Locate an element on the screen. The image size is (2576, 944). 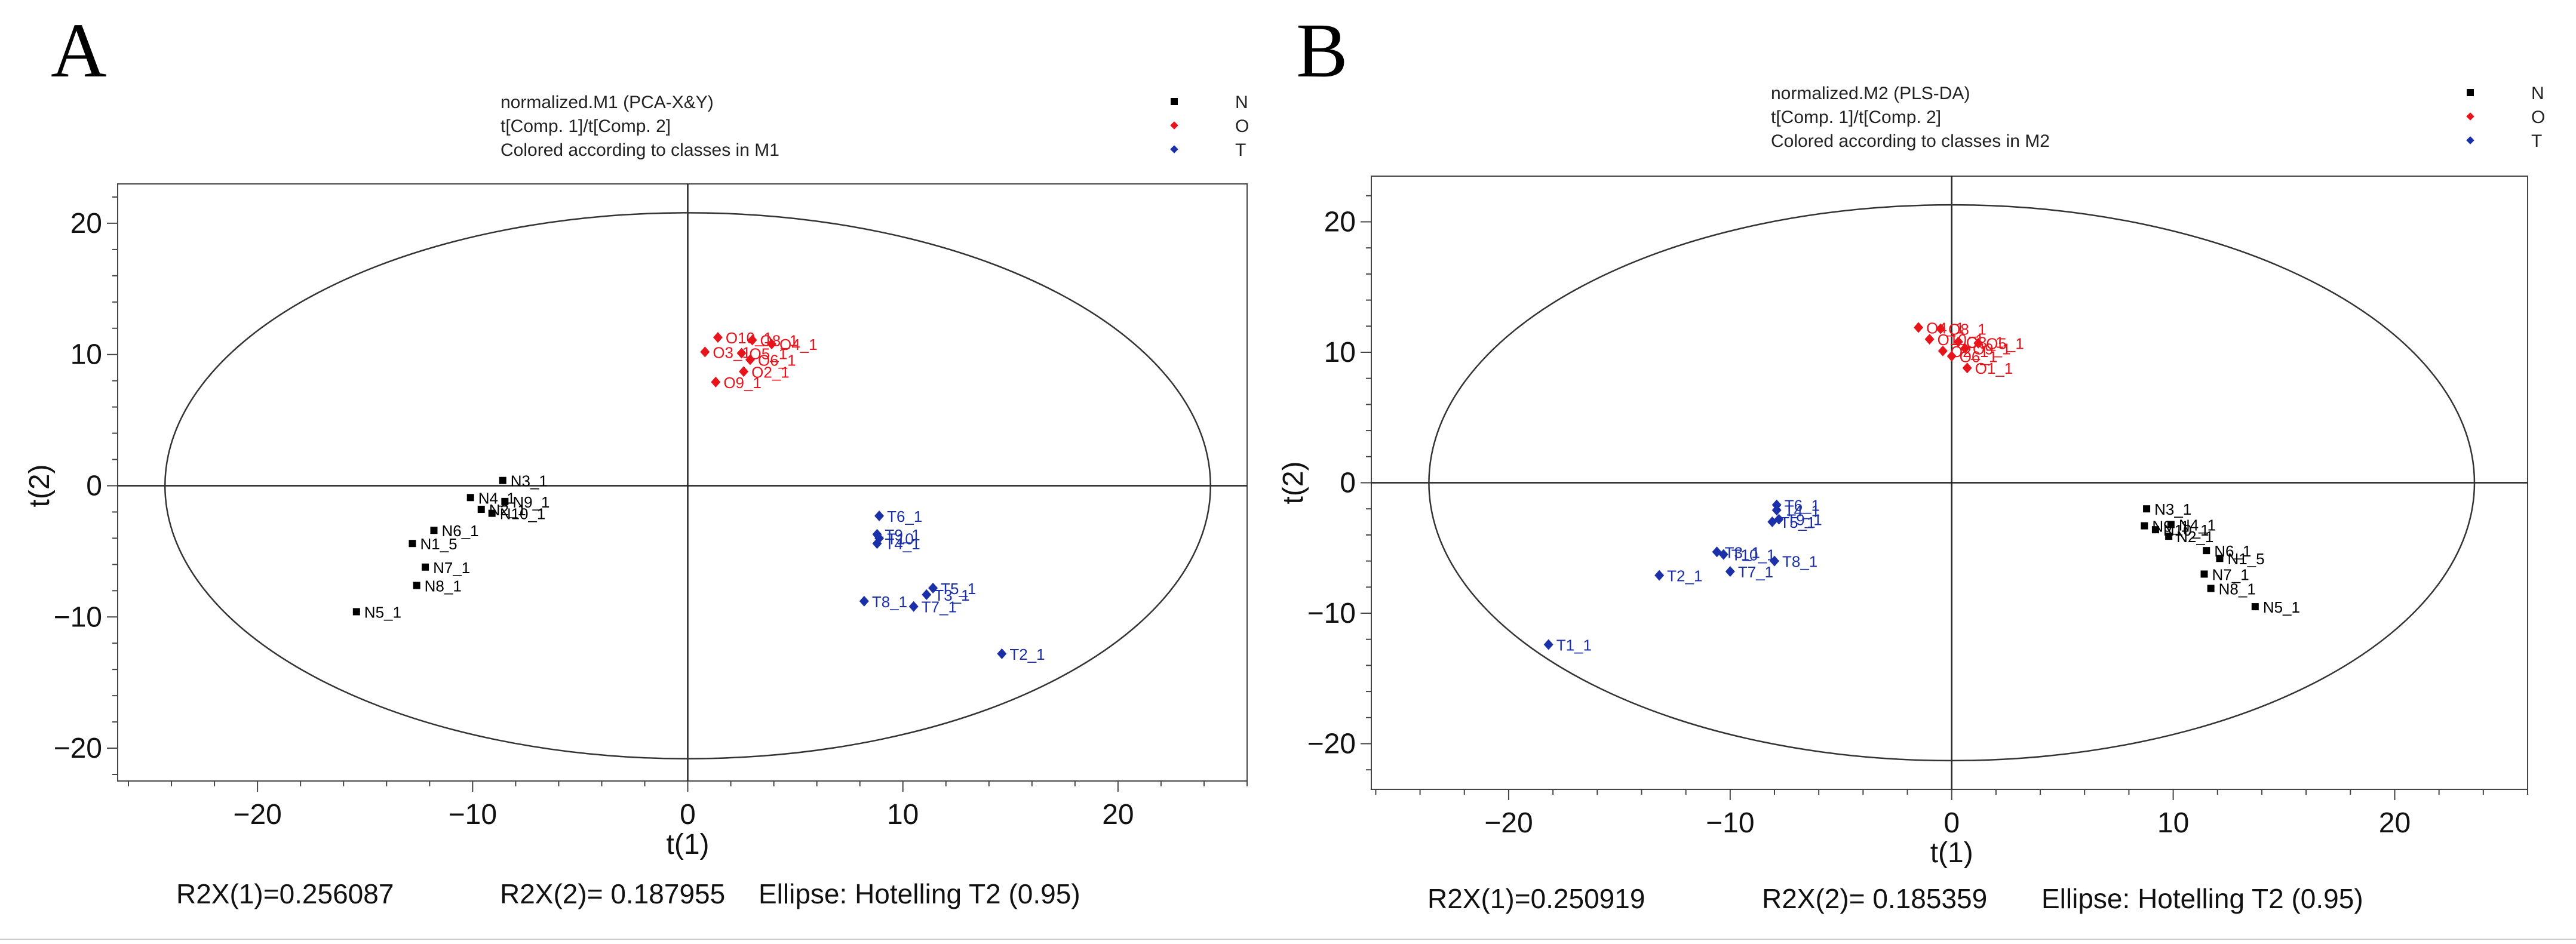
x-tick-label: 0 is located at coordinates (1951, 823).